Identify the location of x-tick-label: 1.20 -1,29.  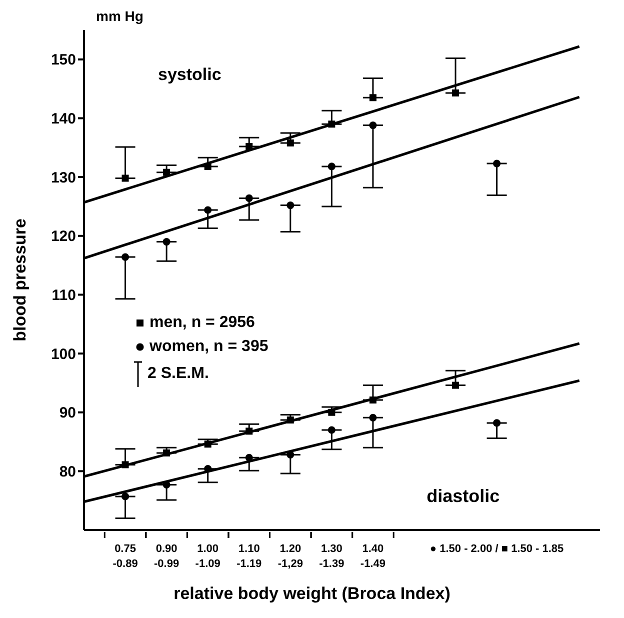
(290, 556).